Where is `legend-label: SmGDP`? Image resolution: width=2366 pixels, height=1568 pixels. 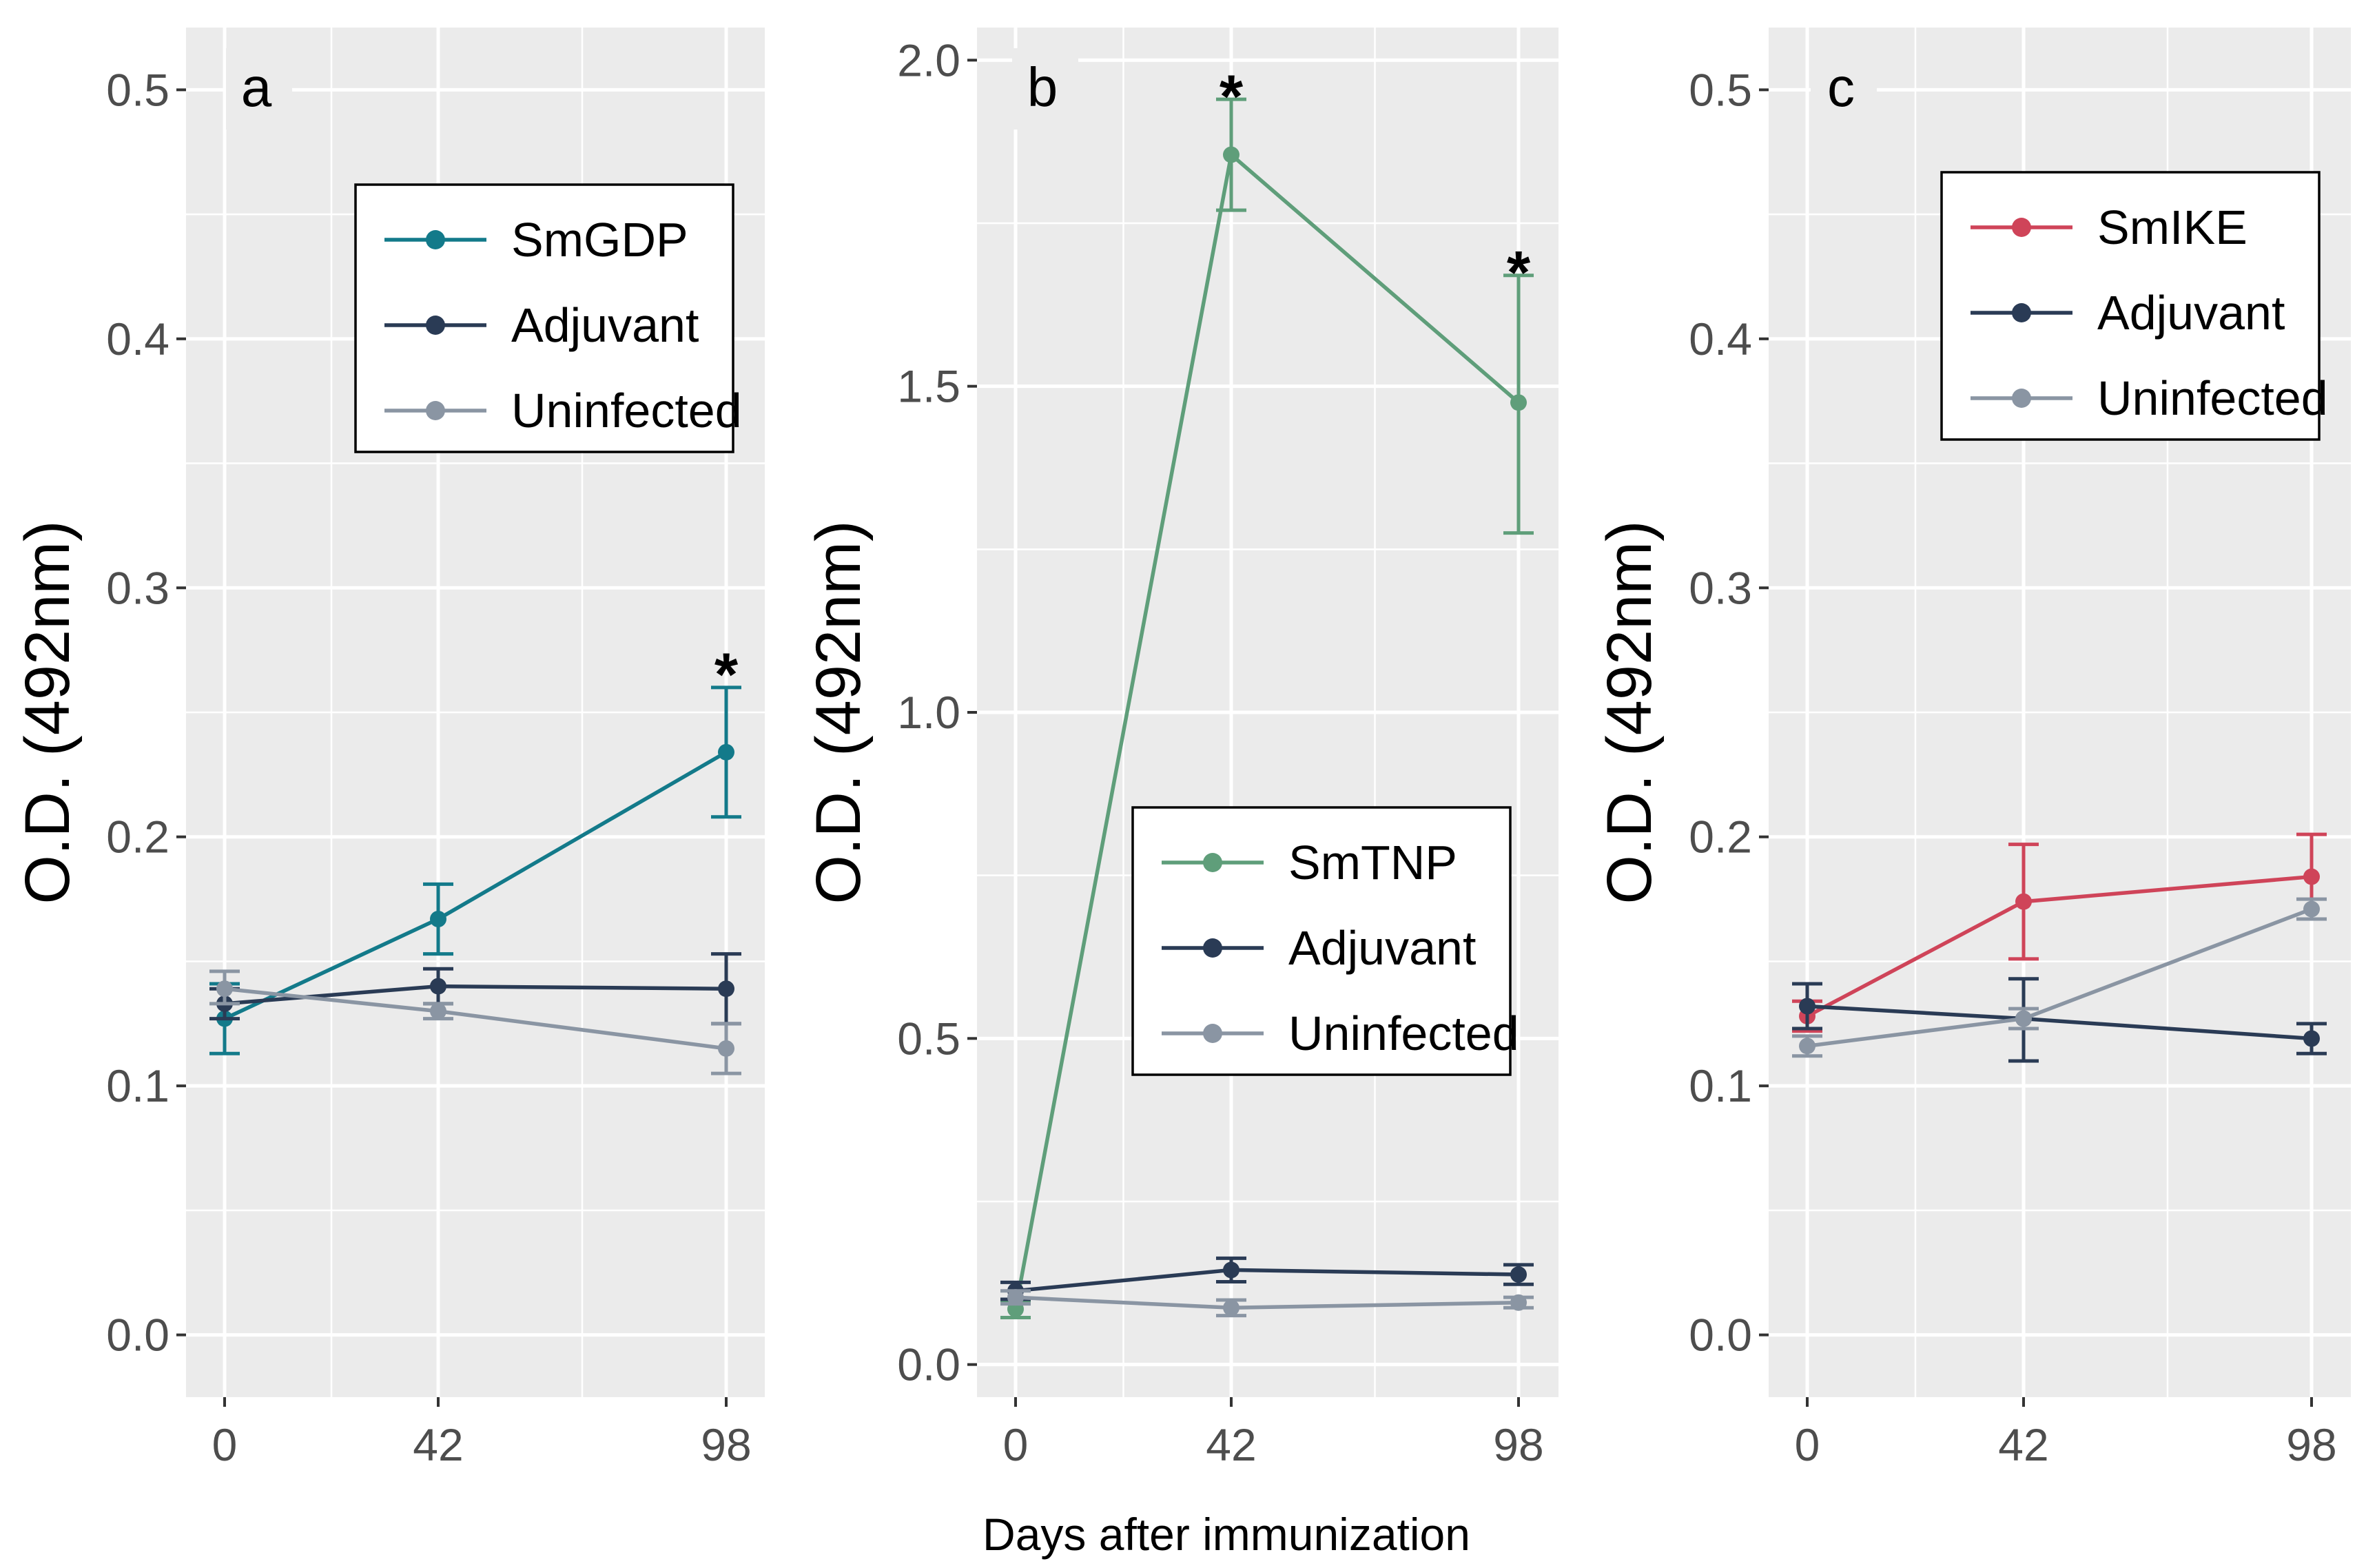
legend-label: SmGDP is located at coordinates (599, 240).